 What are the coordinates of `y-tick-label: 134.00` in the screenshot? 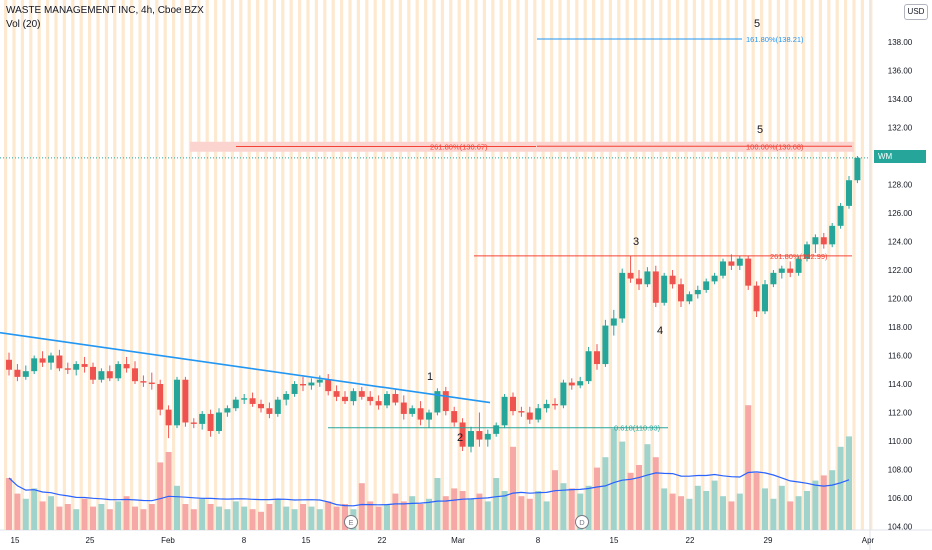 It's located at (900, 99).